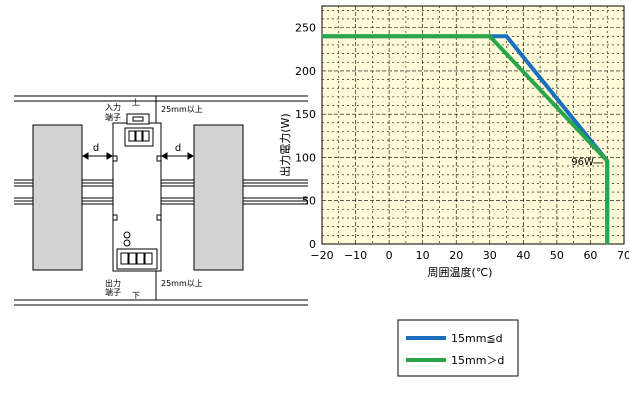  What do you see at coordinates (477, 338) in the screenshot?
I see `legend-label-15mm-le-d: 15mm≦d` at bounding box center [477, 338].